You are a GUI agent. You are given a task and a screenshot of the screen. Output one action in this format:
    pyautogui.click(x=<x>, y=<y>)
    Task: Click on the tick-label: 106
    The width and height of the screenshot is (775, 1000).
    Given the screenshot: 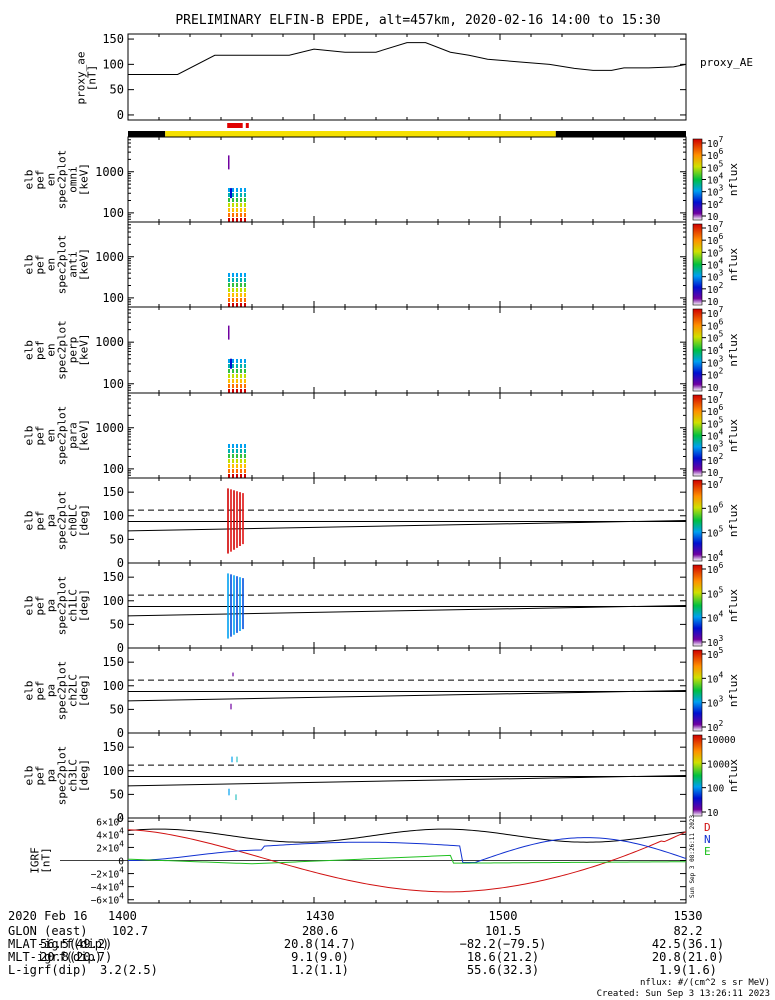 What is the action you would take?
    pyautogui.click(x=715, y=568)
    